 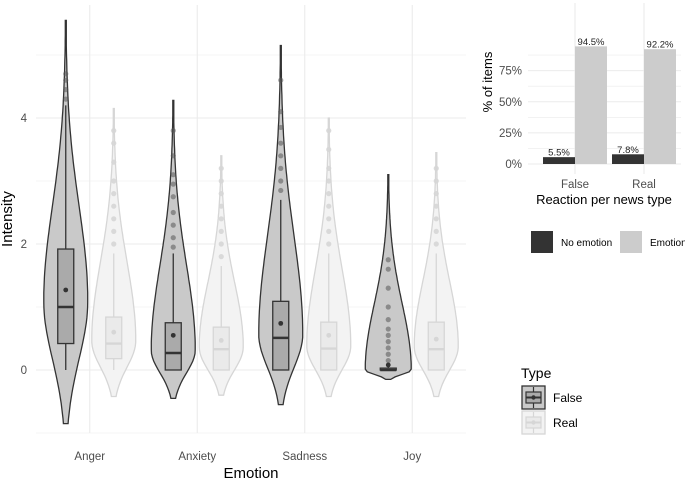 I want to click on mean-real-anger, so click(x=114, y=332).